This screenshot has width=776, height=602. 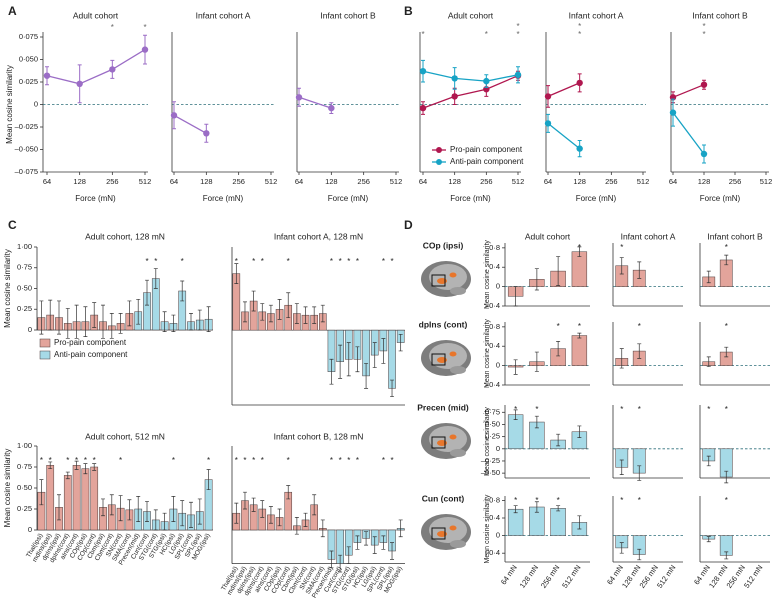 What do you see at coordinates (223, 15) in the screenshot?
I see `chart-title: Infant cohort A` at bounding box center [223, 15].